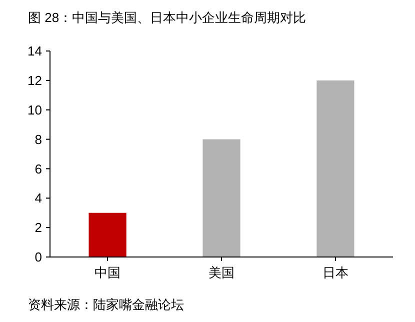 The image size is (415, 322). Describe the element at coordinates (38, 257) in the screenshot. I see `y-tick-label: 0` at that location.